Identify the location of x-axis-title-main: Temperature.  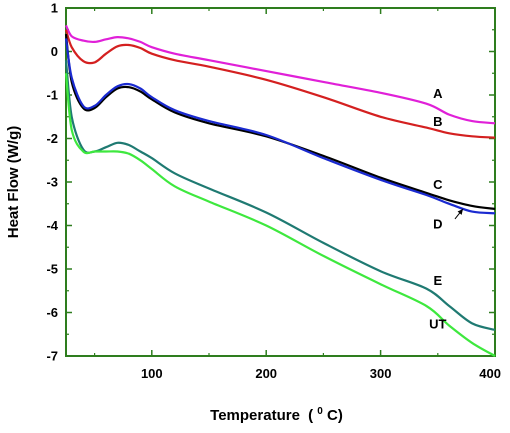
(255, 415).